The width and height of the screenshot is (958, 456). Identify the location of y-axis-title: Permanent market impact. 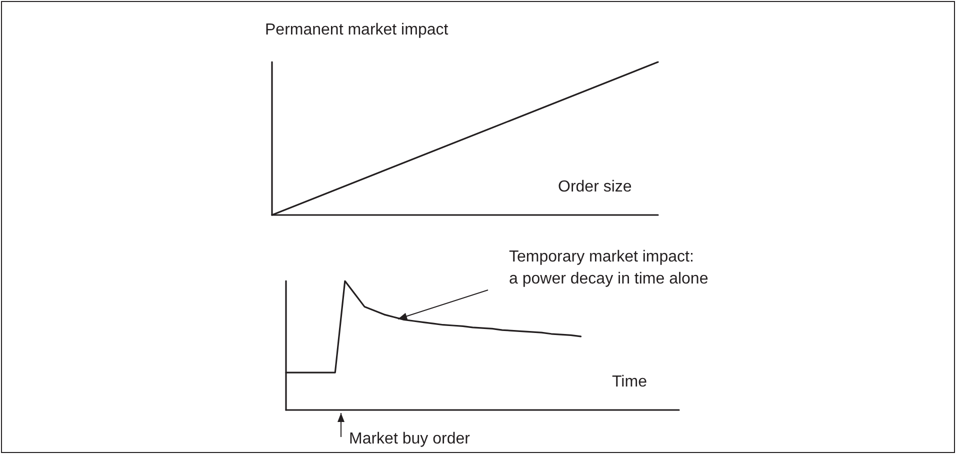
(357, 30).